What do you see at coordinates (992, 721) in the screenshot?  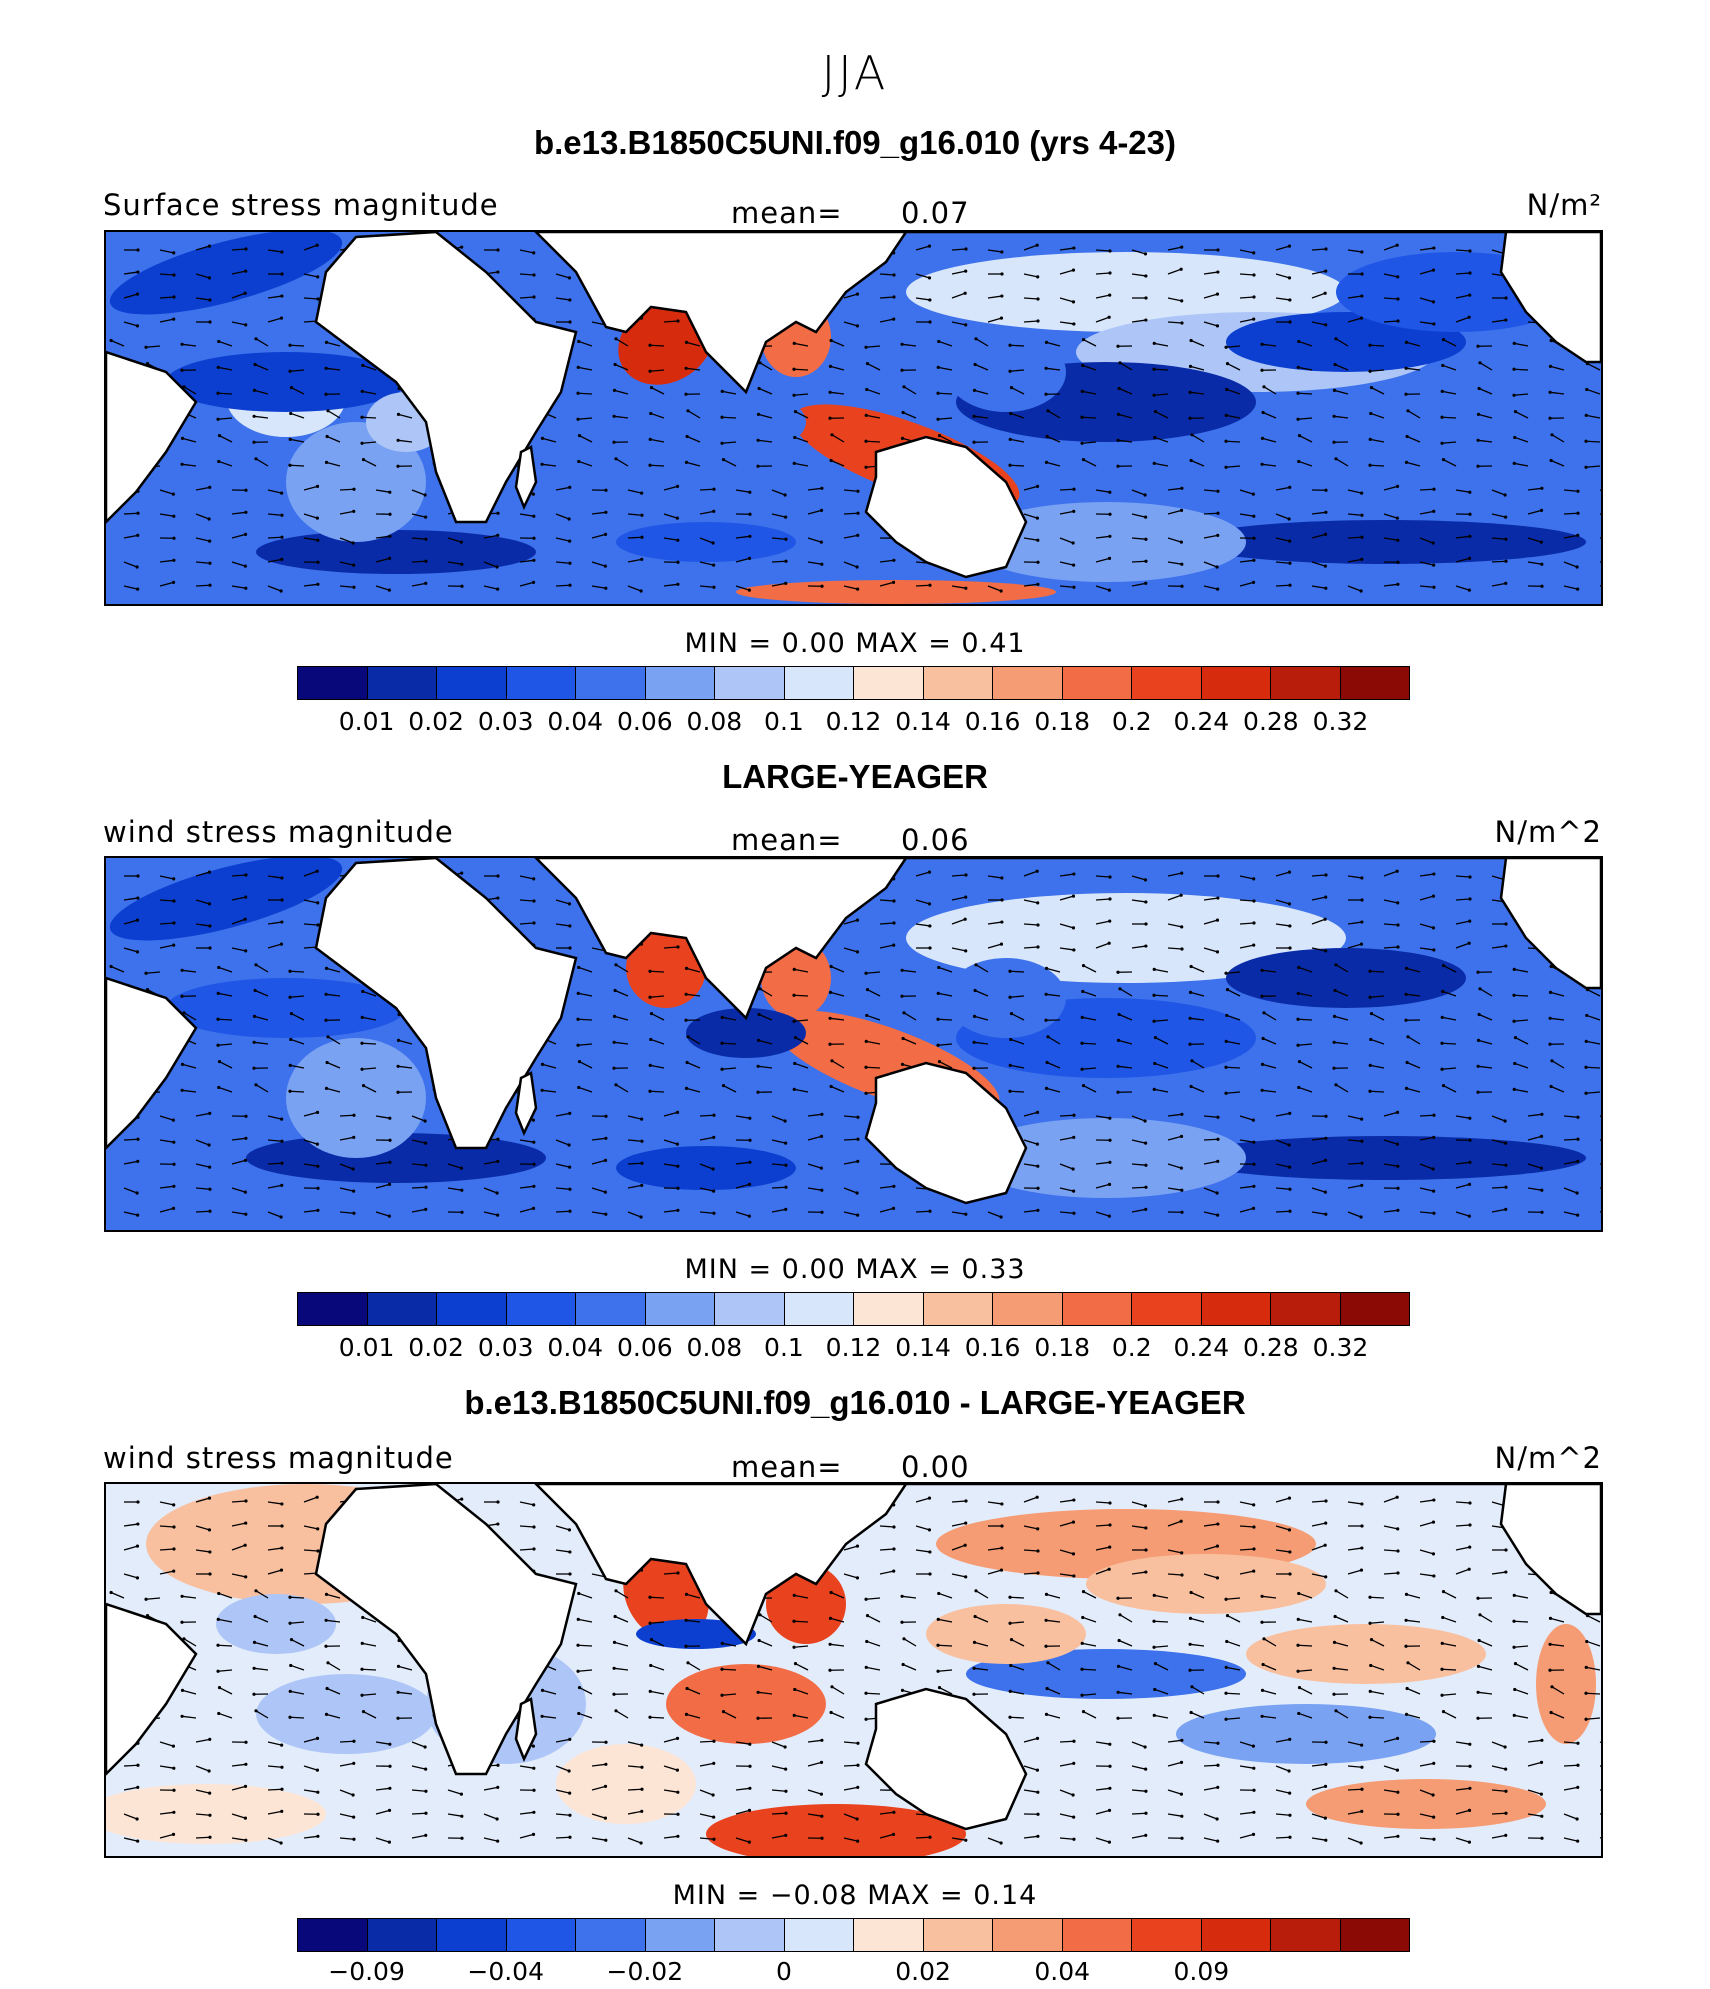 I see `colorbar-tick-label: 0.16` at bounding box center [992, 721].